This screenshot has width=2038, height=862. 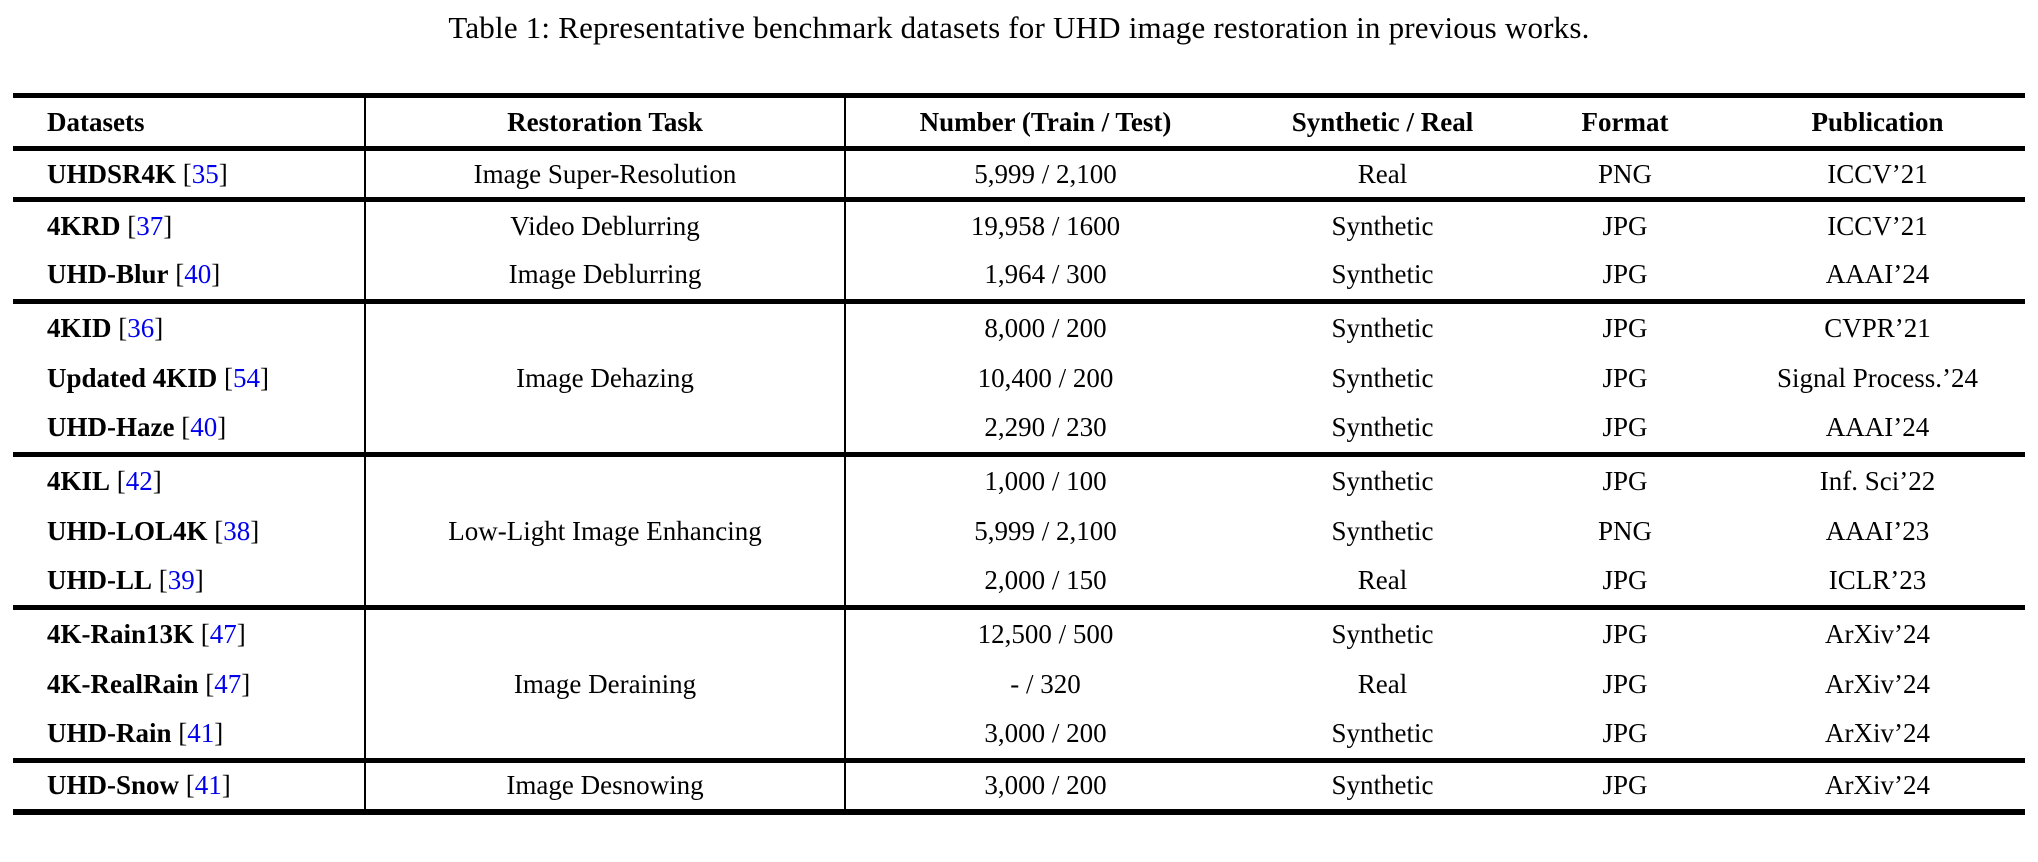 What do you see at coordinates (113, 785) in the screenshot?
I see `dataset-name: UHD-Snow` at bounding box center [113, 785].